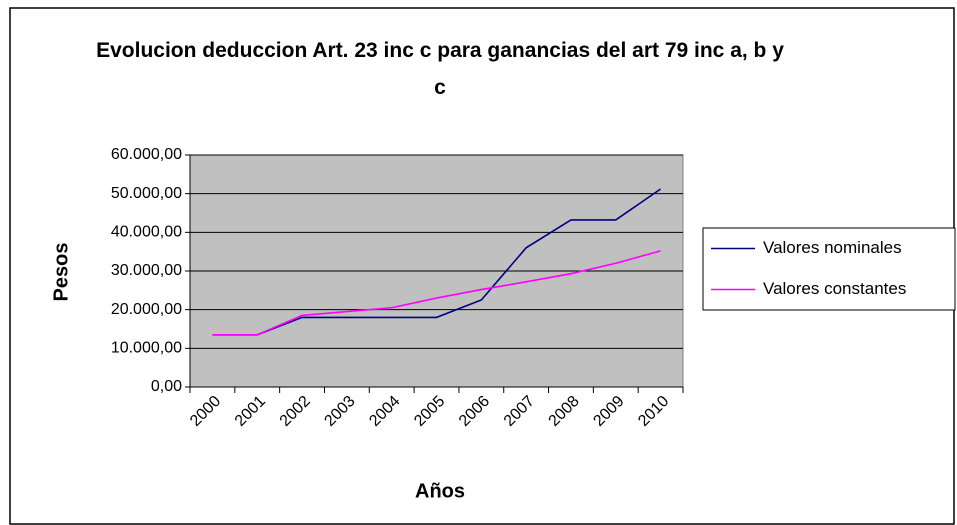 The image size is (957, 525). Describe the element at coordinates (146, 309) in the screenshot. I see `y-tick-label: 20.000,00` at that location.